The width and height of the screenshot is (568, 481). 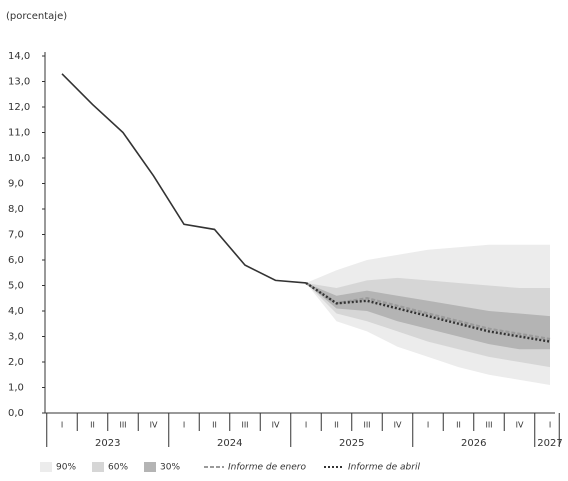 I want to click on y-tick-label: 11,0, so click(x=19, y=133).